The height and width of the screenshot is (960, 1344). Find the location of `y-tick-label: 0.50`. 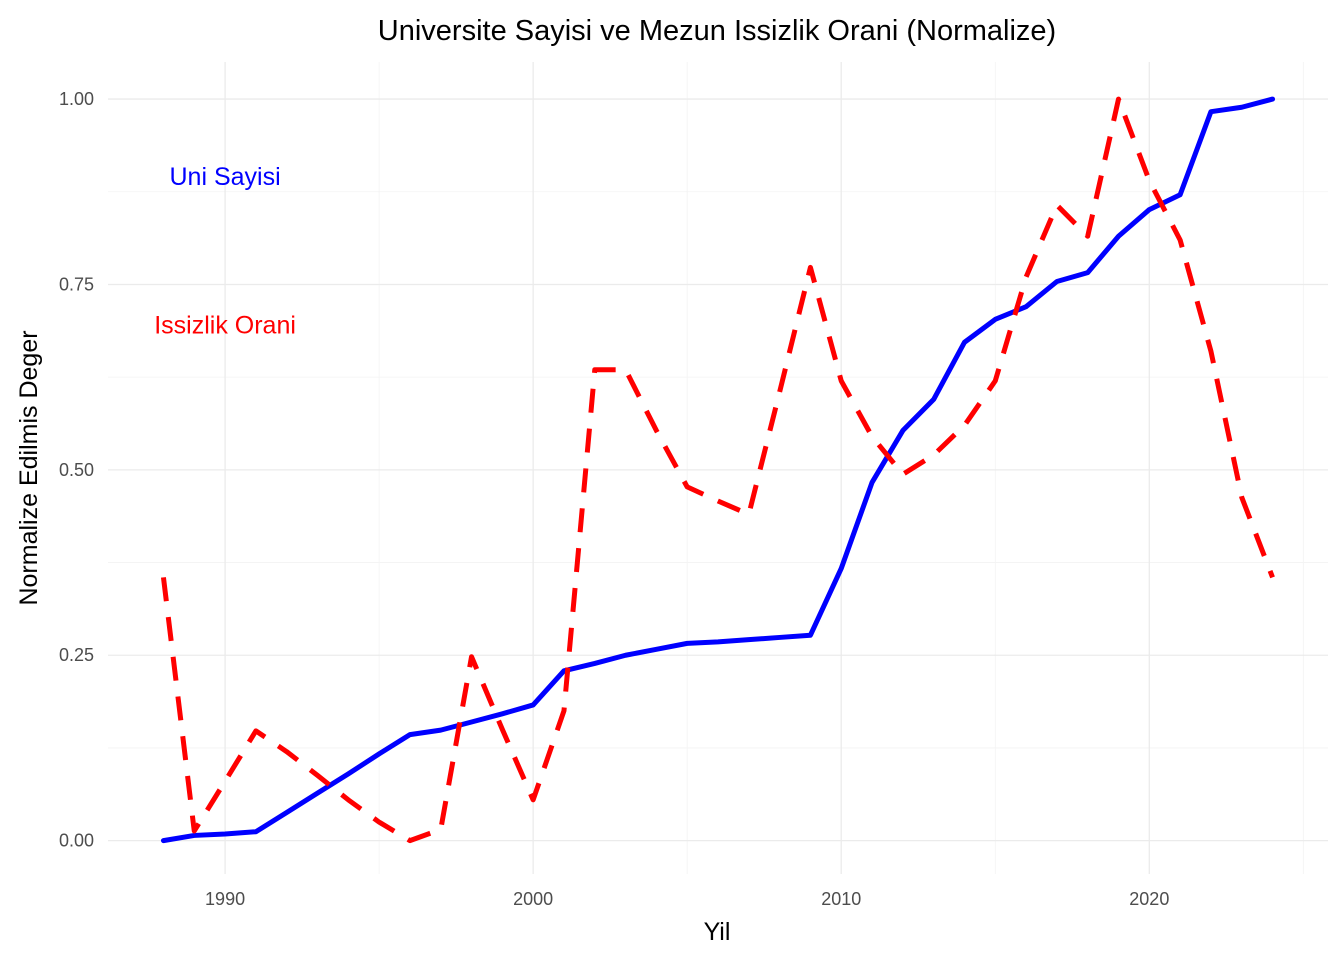

y-tick-label: 0.50 is located at coordinates (76, 470).